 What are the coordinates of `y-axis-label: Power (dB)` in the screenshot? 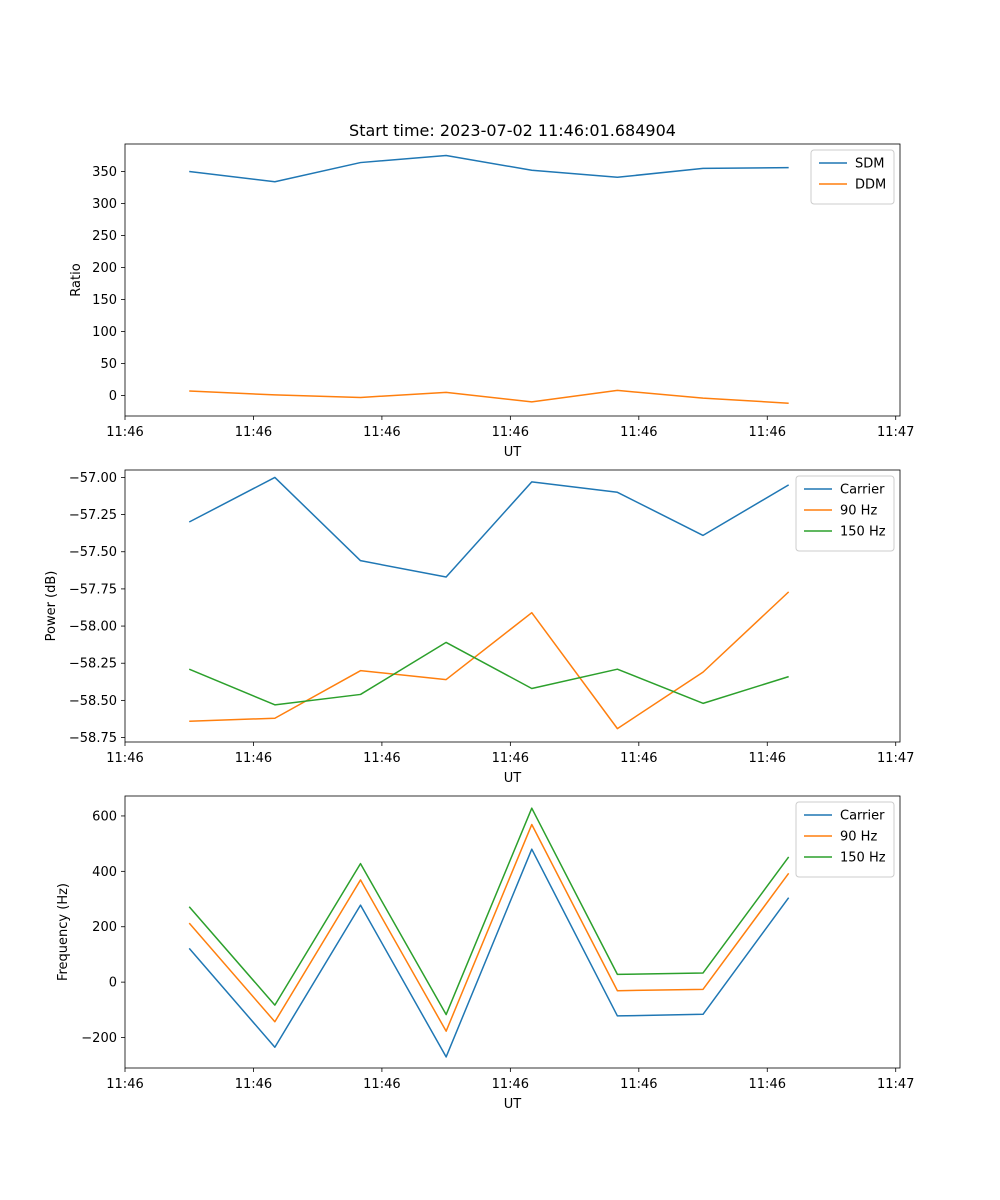 It's located at (51, 606).